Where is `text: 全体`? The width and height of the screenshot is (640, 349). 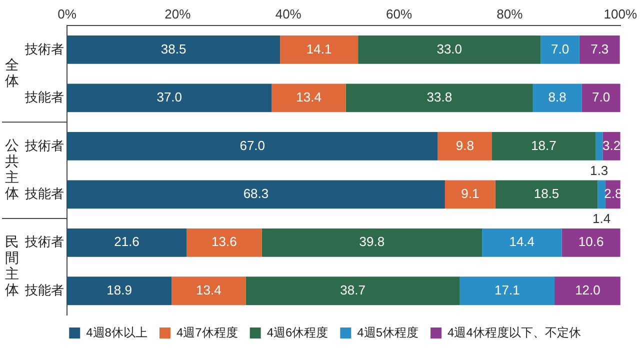
text: 全体 is located at coordinates (12, 72).